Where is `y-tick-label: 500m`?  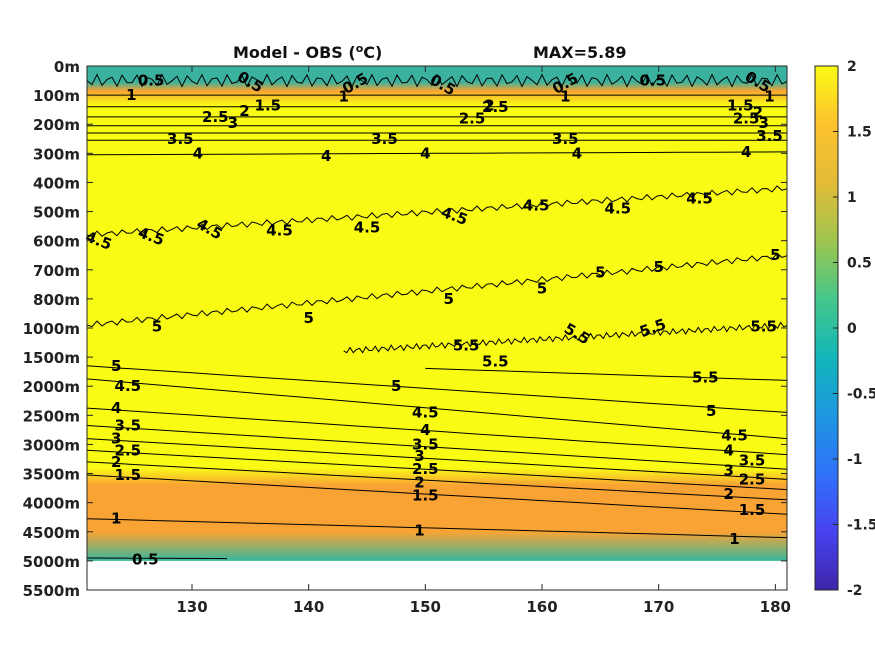 y-tick-label: 500m is located at coordinates (56, 213).